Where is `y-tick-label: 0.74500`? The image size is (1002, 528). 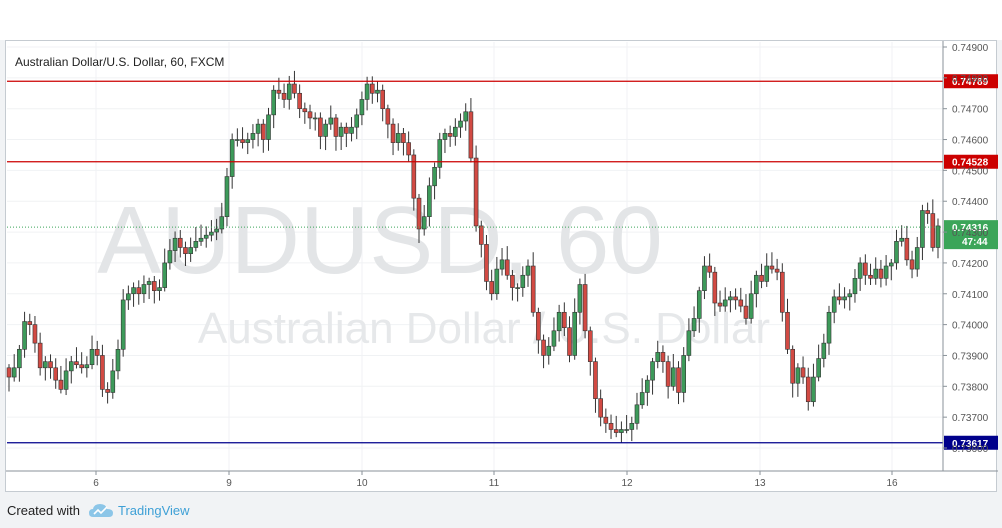 y-tick-label: 0.74500 is located at coordinates (970, 171).